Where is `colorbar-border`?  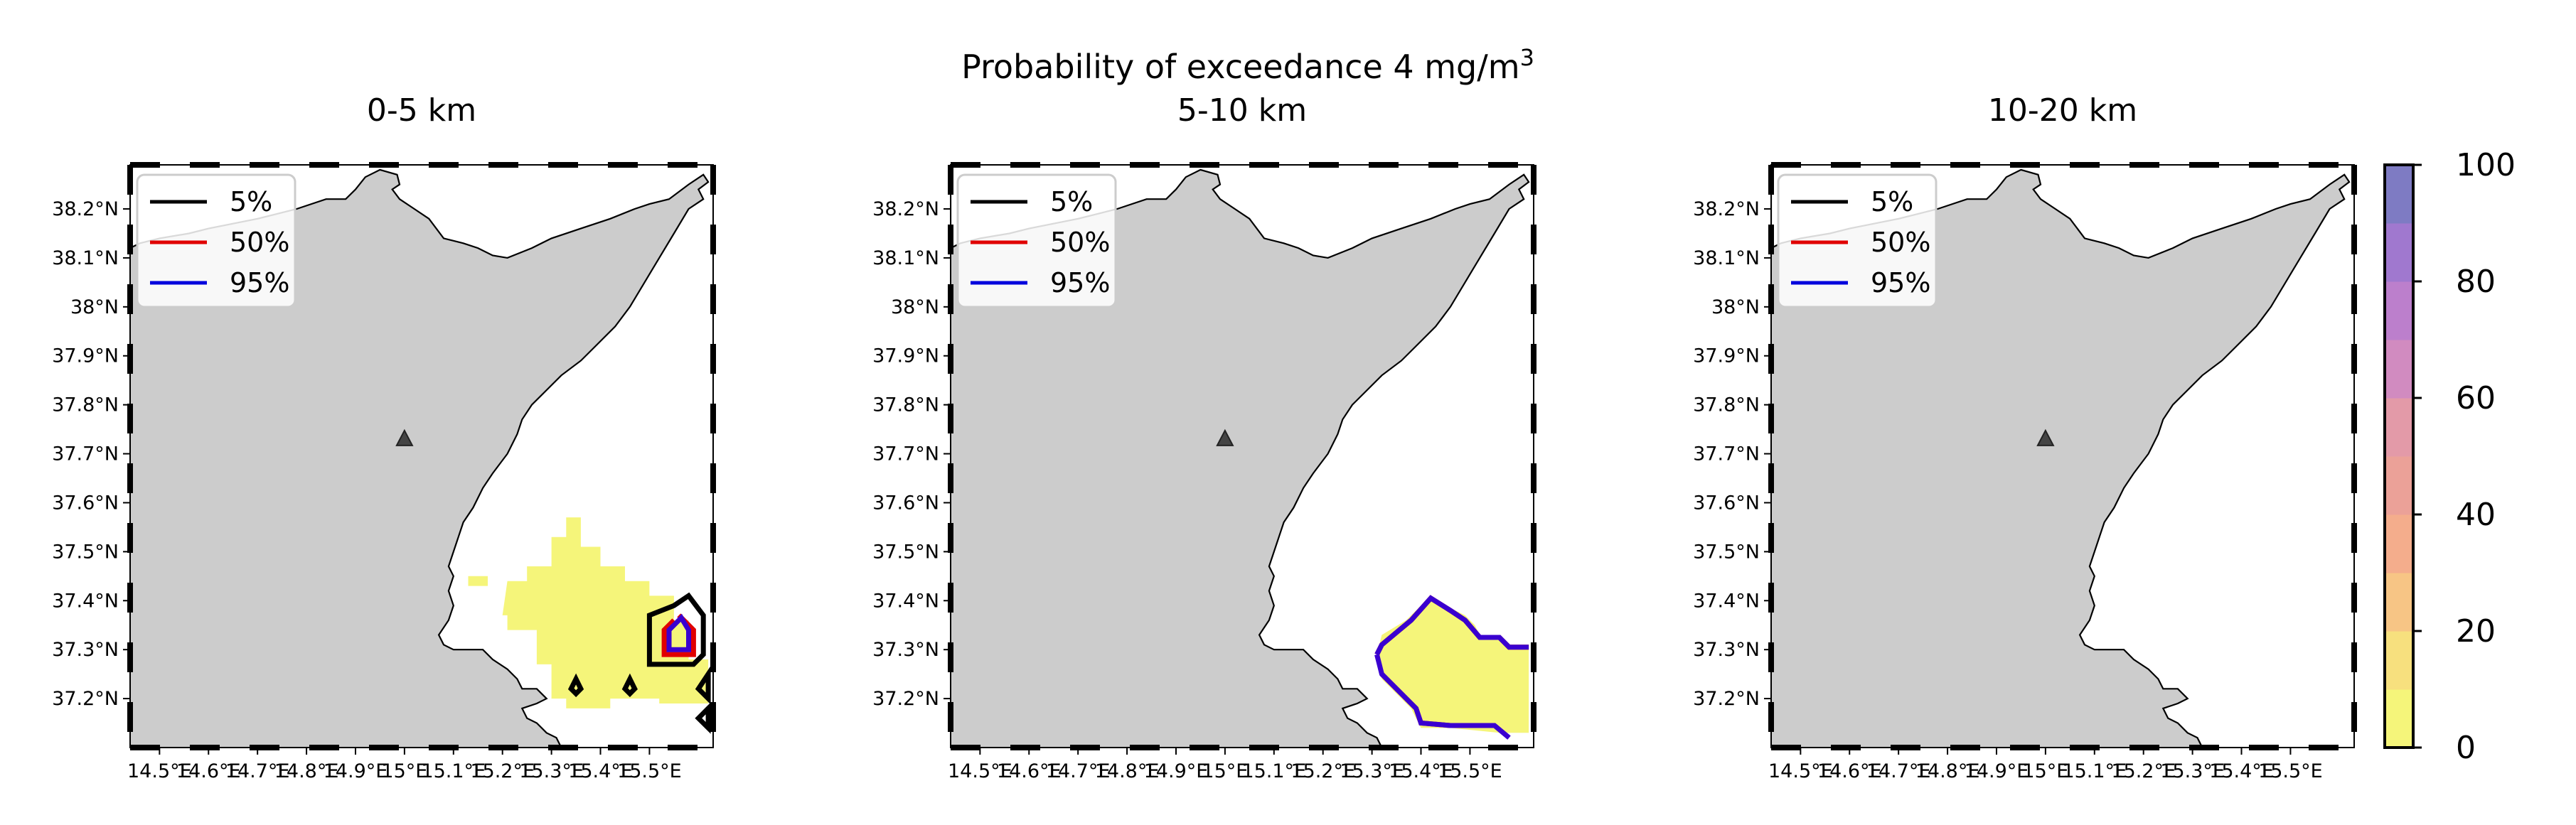 colorbar-border is located at coordinates (2399, 456).